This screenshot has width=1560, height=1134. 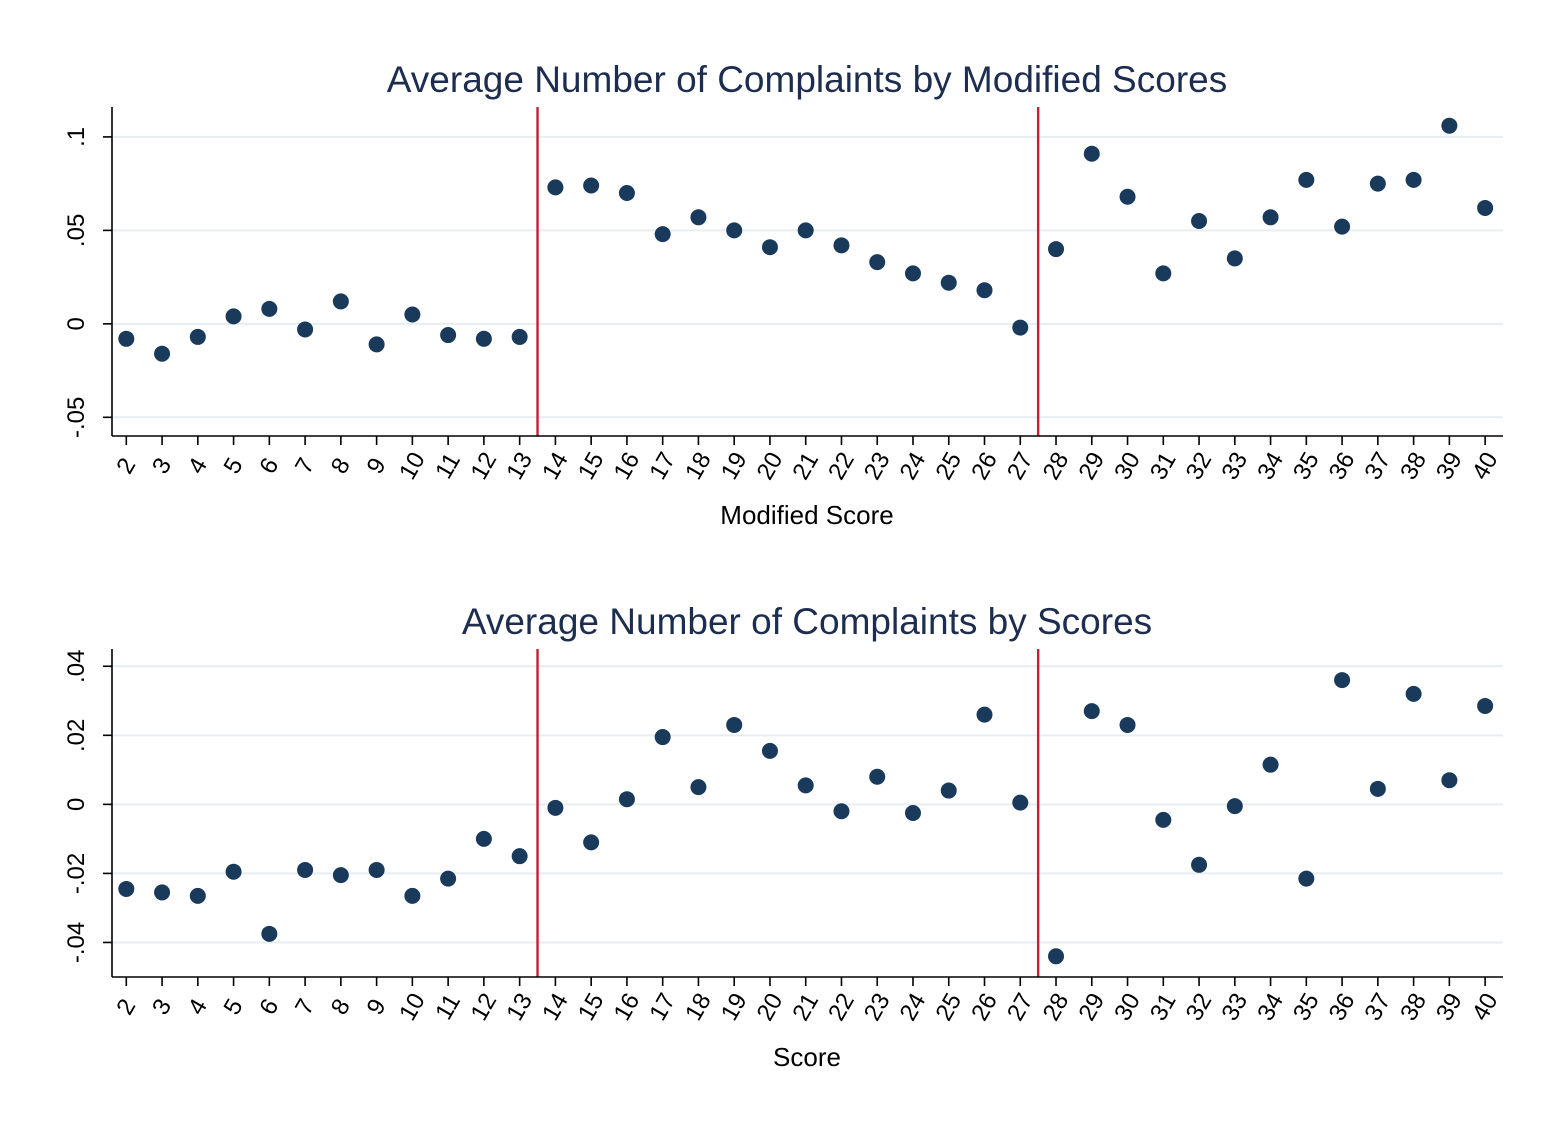 I want to click on x-tick-label: 19, so click(x=734, y=466).